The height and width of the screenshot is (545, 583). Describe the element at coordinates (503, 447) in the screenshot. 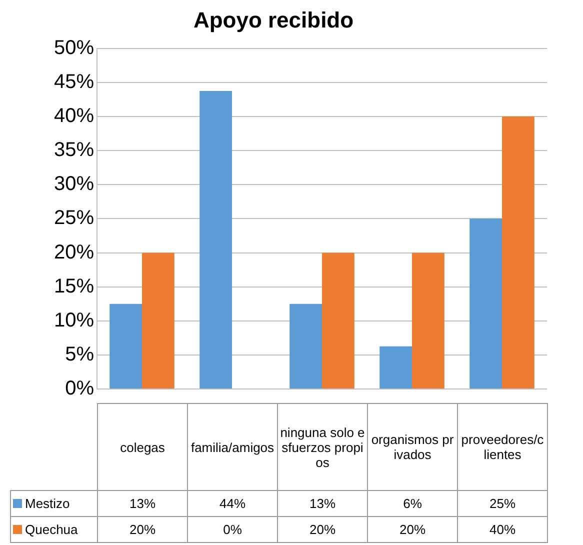

I see `x-tick-label: proveedores/clientes` at that location.